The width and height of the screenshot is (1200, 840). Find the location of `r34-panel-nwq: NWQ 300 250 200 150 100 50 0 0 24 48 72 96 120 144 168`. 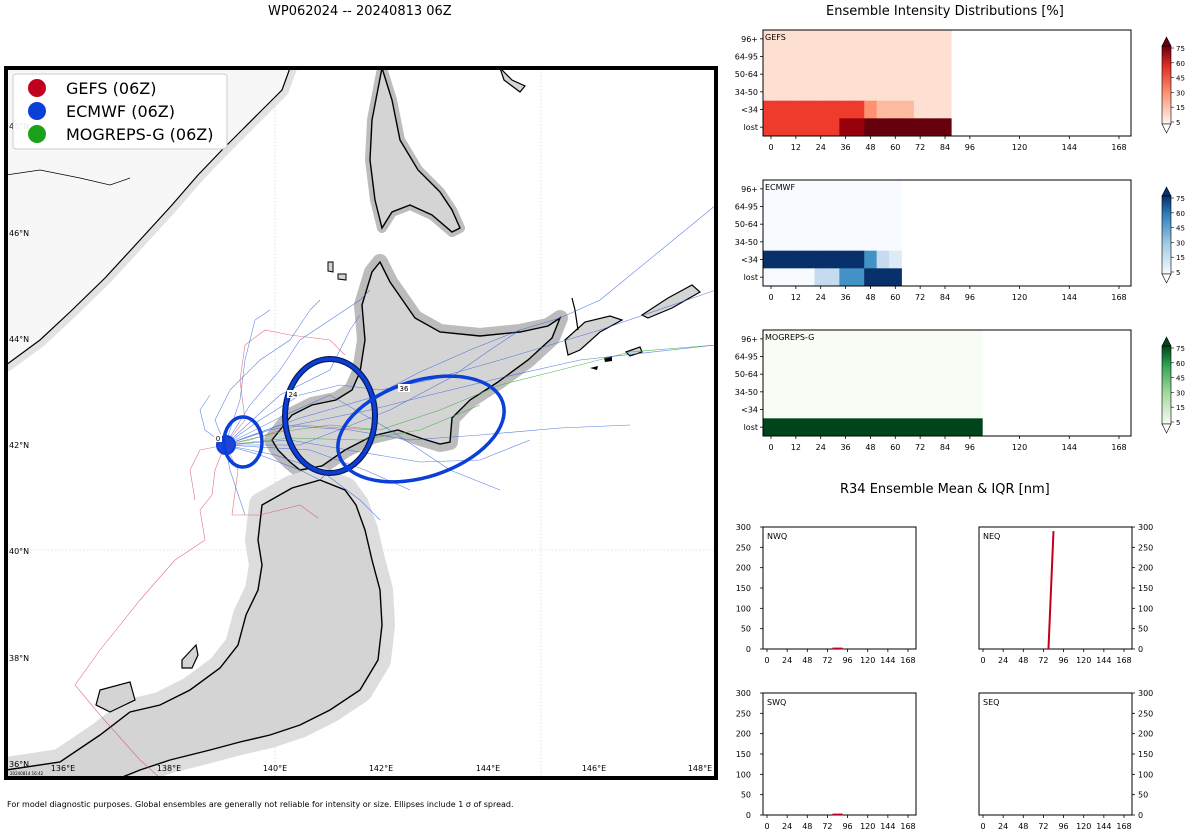

r34-panel-nwq: NWQ 300 250 200 150 100 50 0 0 24 48 72 96 120 144 168 is located at coordinates (826, 594).